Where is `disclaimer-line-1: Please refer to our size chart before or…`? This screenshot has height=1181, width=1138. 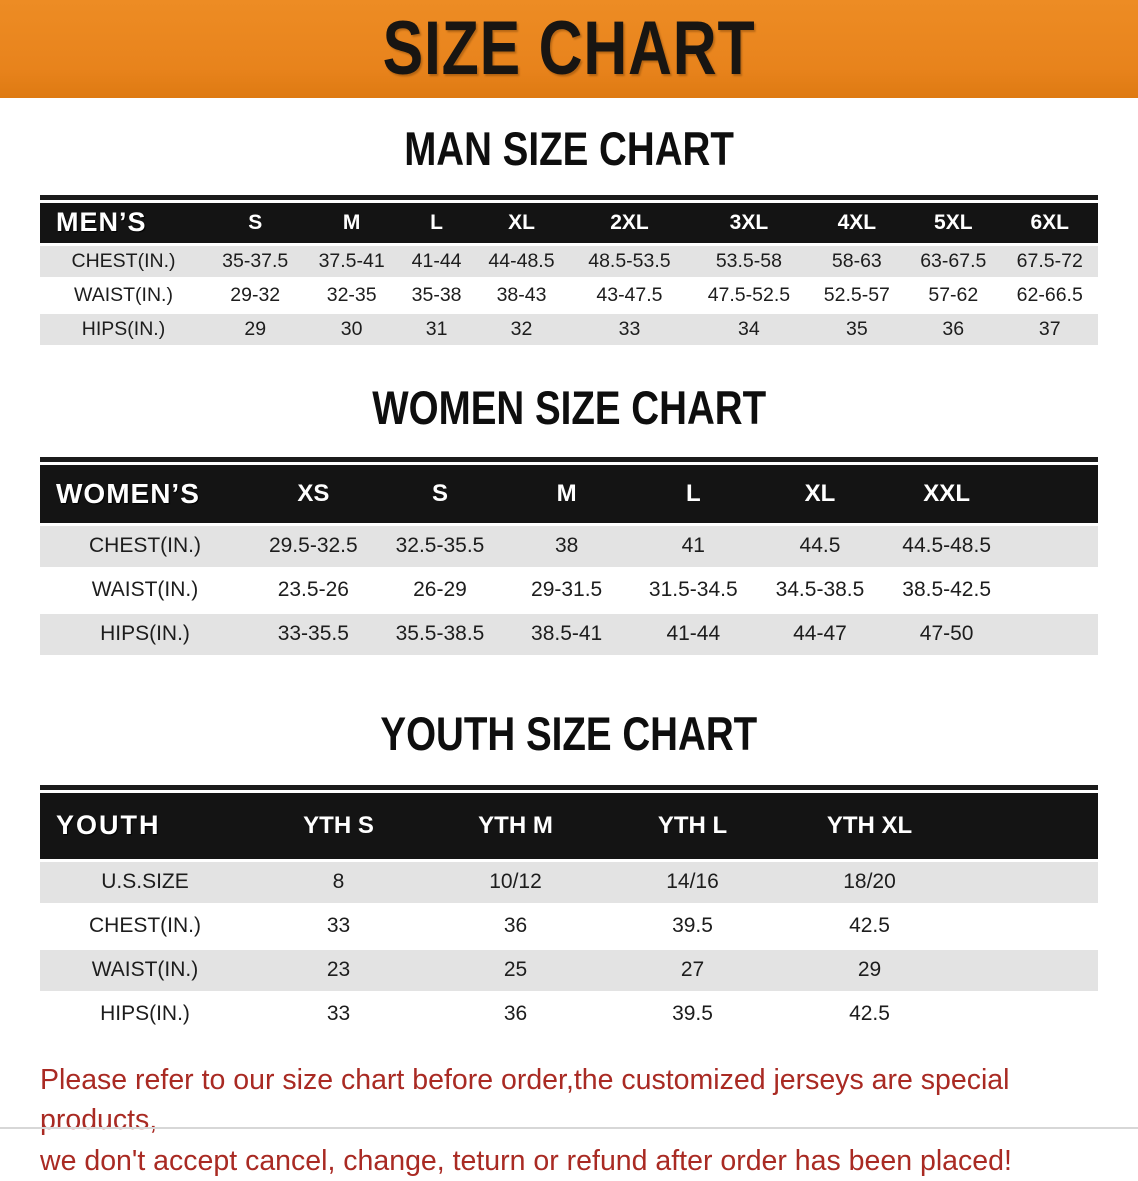
disclaimer-line-1: Please refer to our size chart before or… is located at coordinates (525, 1100).